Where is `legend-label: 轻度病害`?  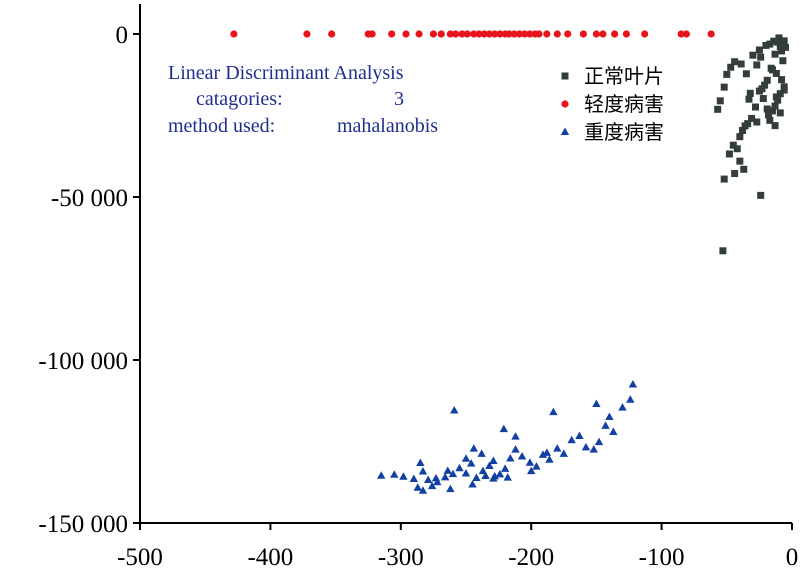 legend-label: 轻度病害 is located at coordinates (624, 104).